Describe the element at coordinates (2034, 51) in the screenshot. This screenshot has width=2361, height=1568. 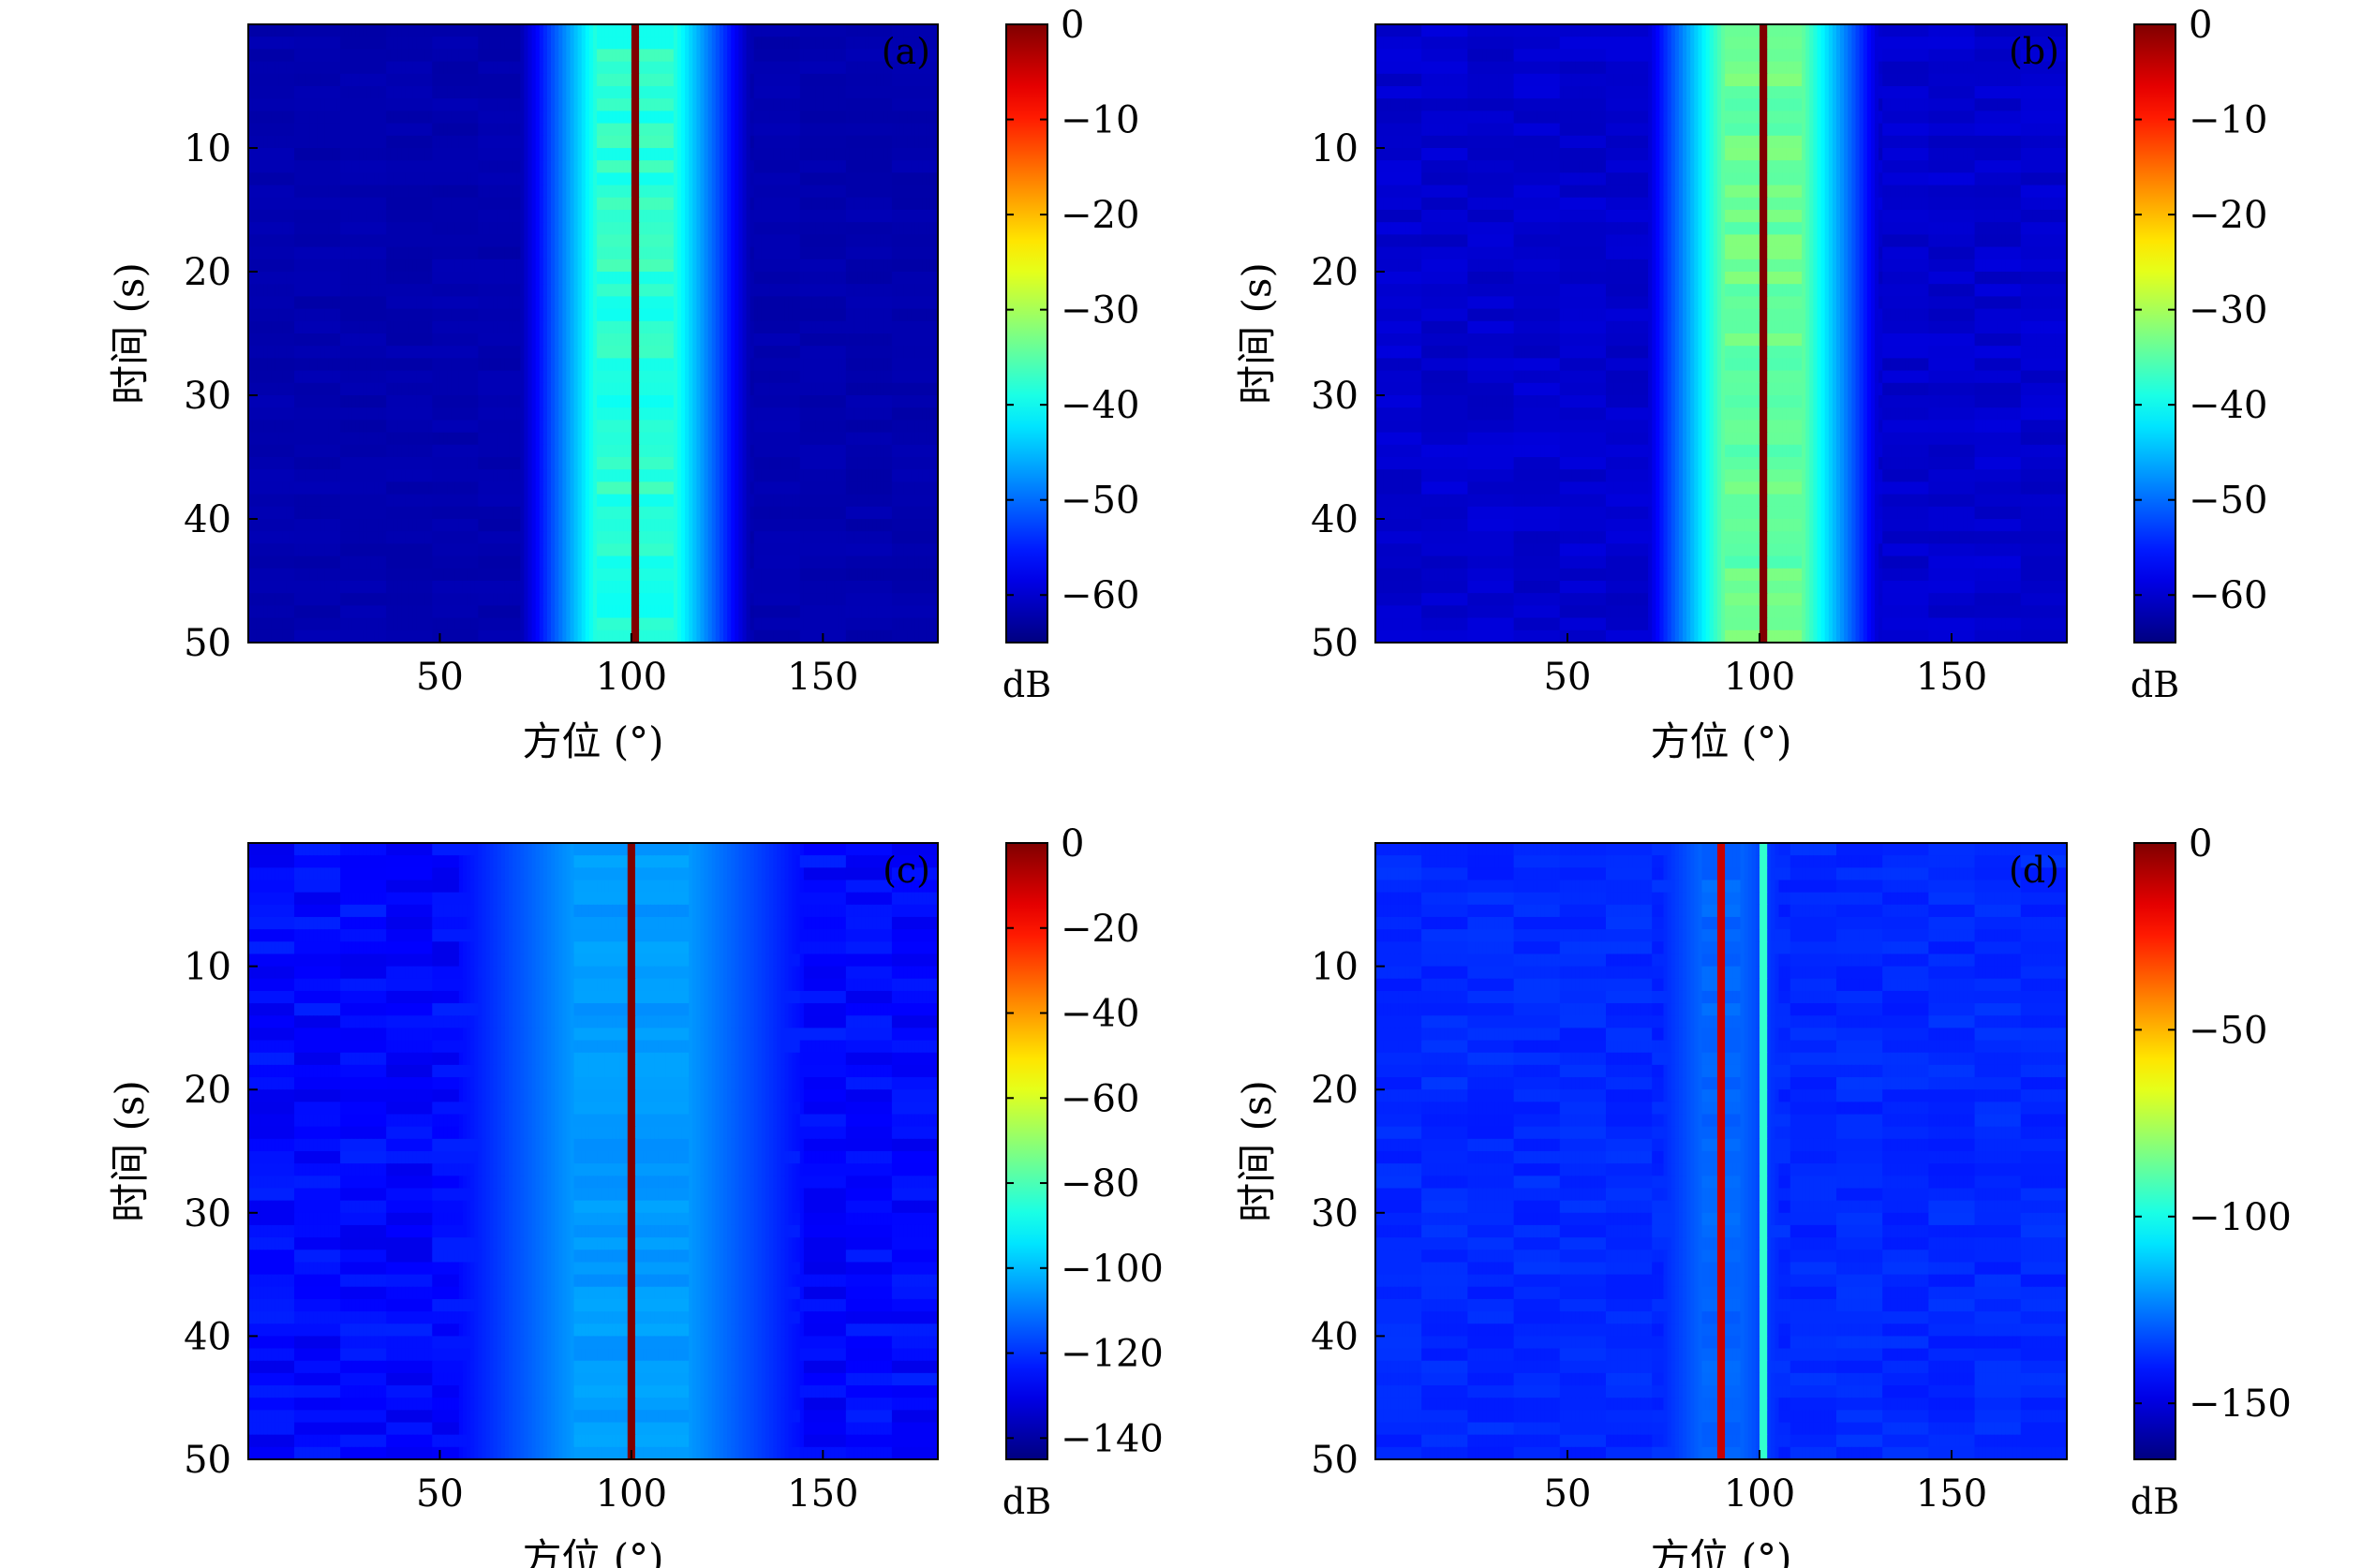
I see `panel-label: (b)` at that location.